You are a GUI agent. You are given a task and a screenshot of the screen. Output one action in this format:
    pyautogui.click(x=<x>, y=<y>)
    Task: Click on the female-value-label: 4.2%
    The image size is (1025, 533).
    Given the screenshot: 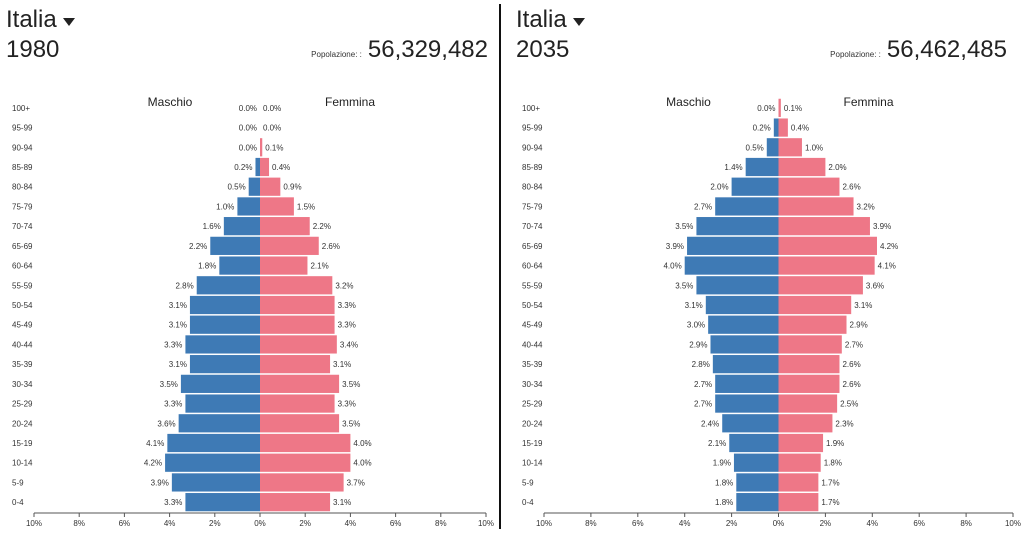 What is the action you would take?
    pyautogui.click(x=889, y=246)
    